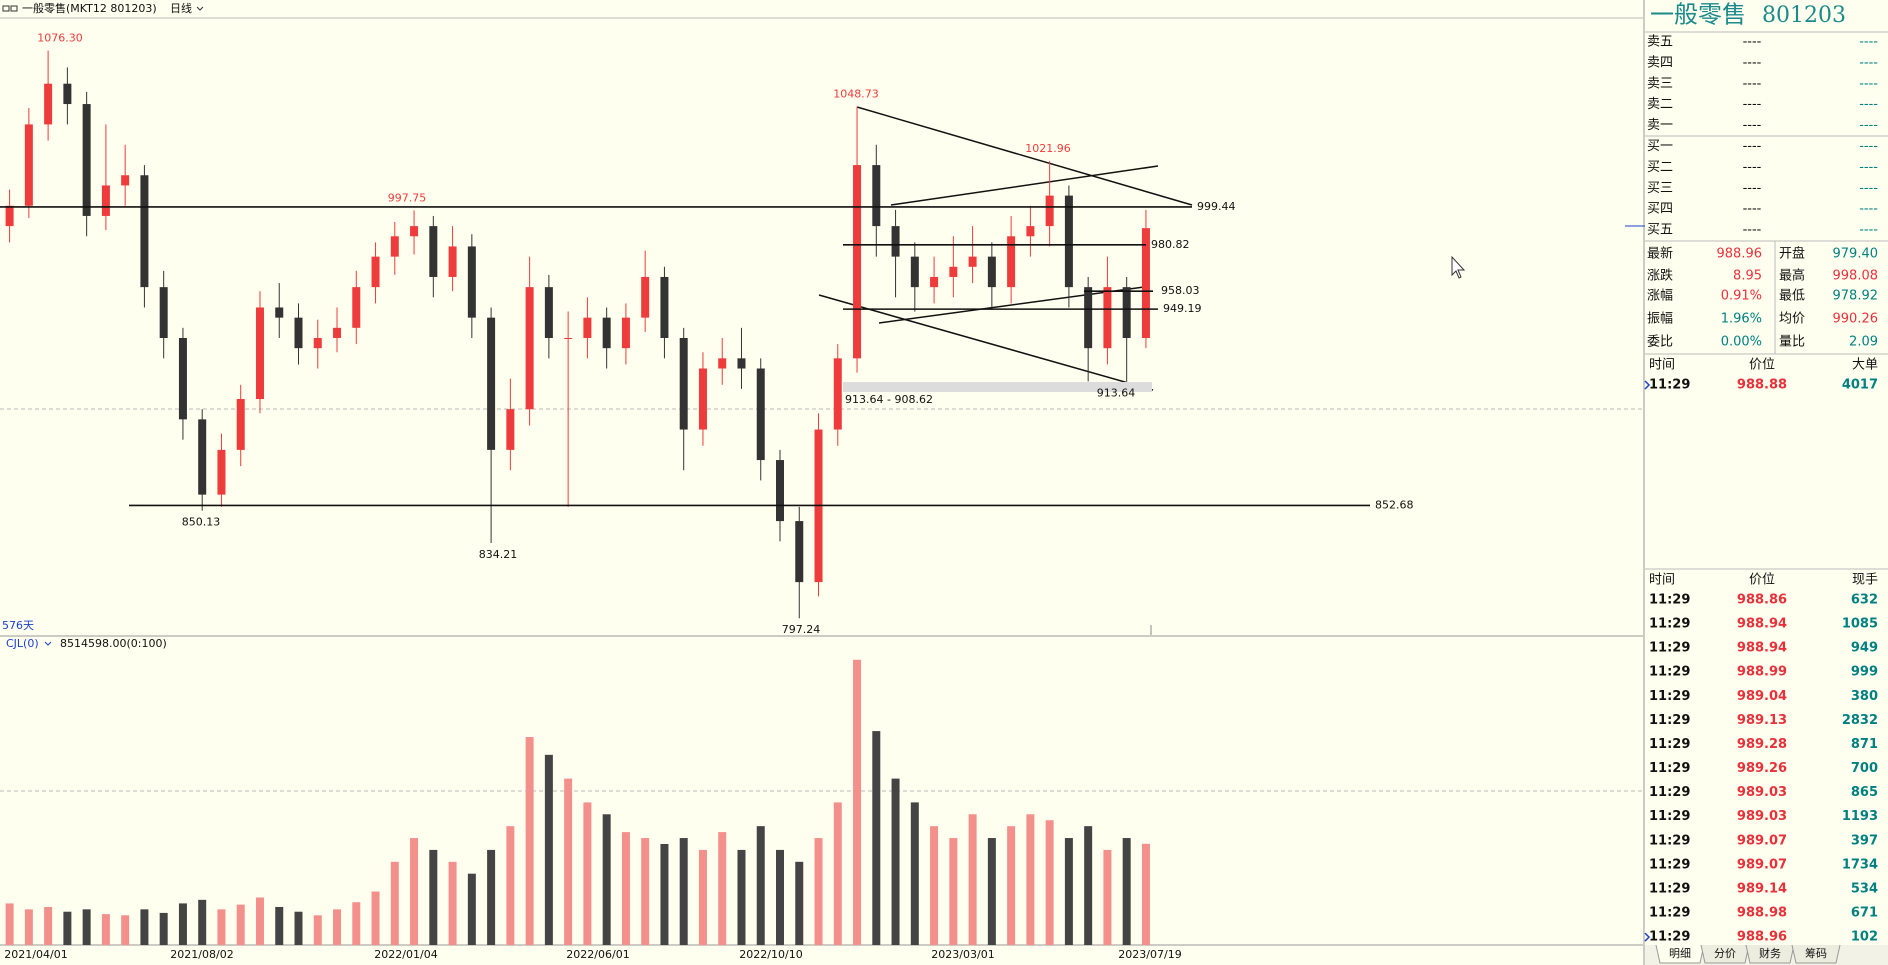 The width and height of the screenshot is (1888, 965). I want to click on indicator-name: CJL(0), so click(22, 643).